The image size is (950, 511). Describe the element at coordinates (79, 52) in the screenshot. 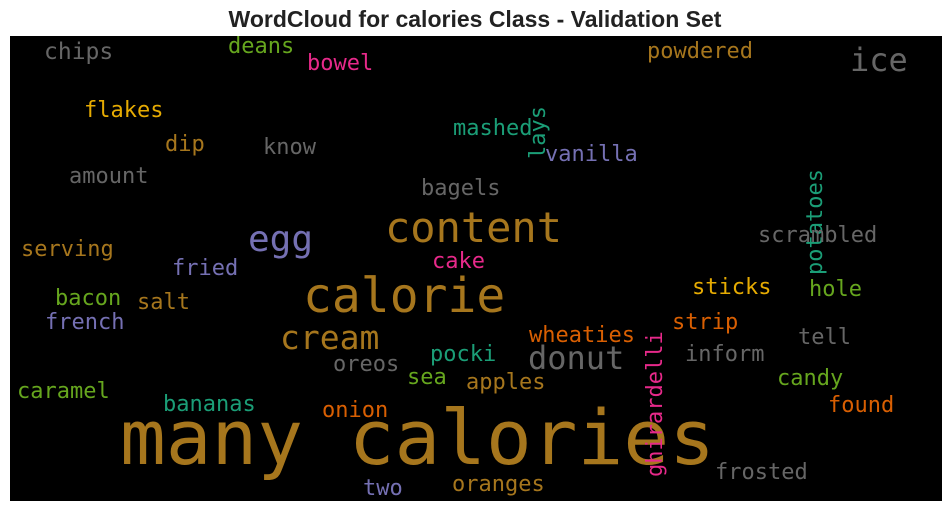

I see `word-chips: chips` at that location.